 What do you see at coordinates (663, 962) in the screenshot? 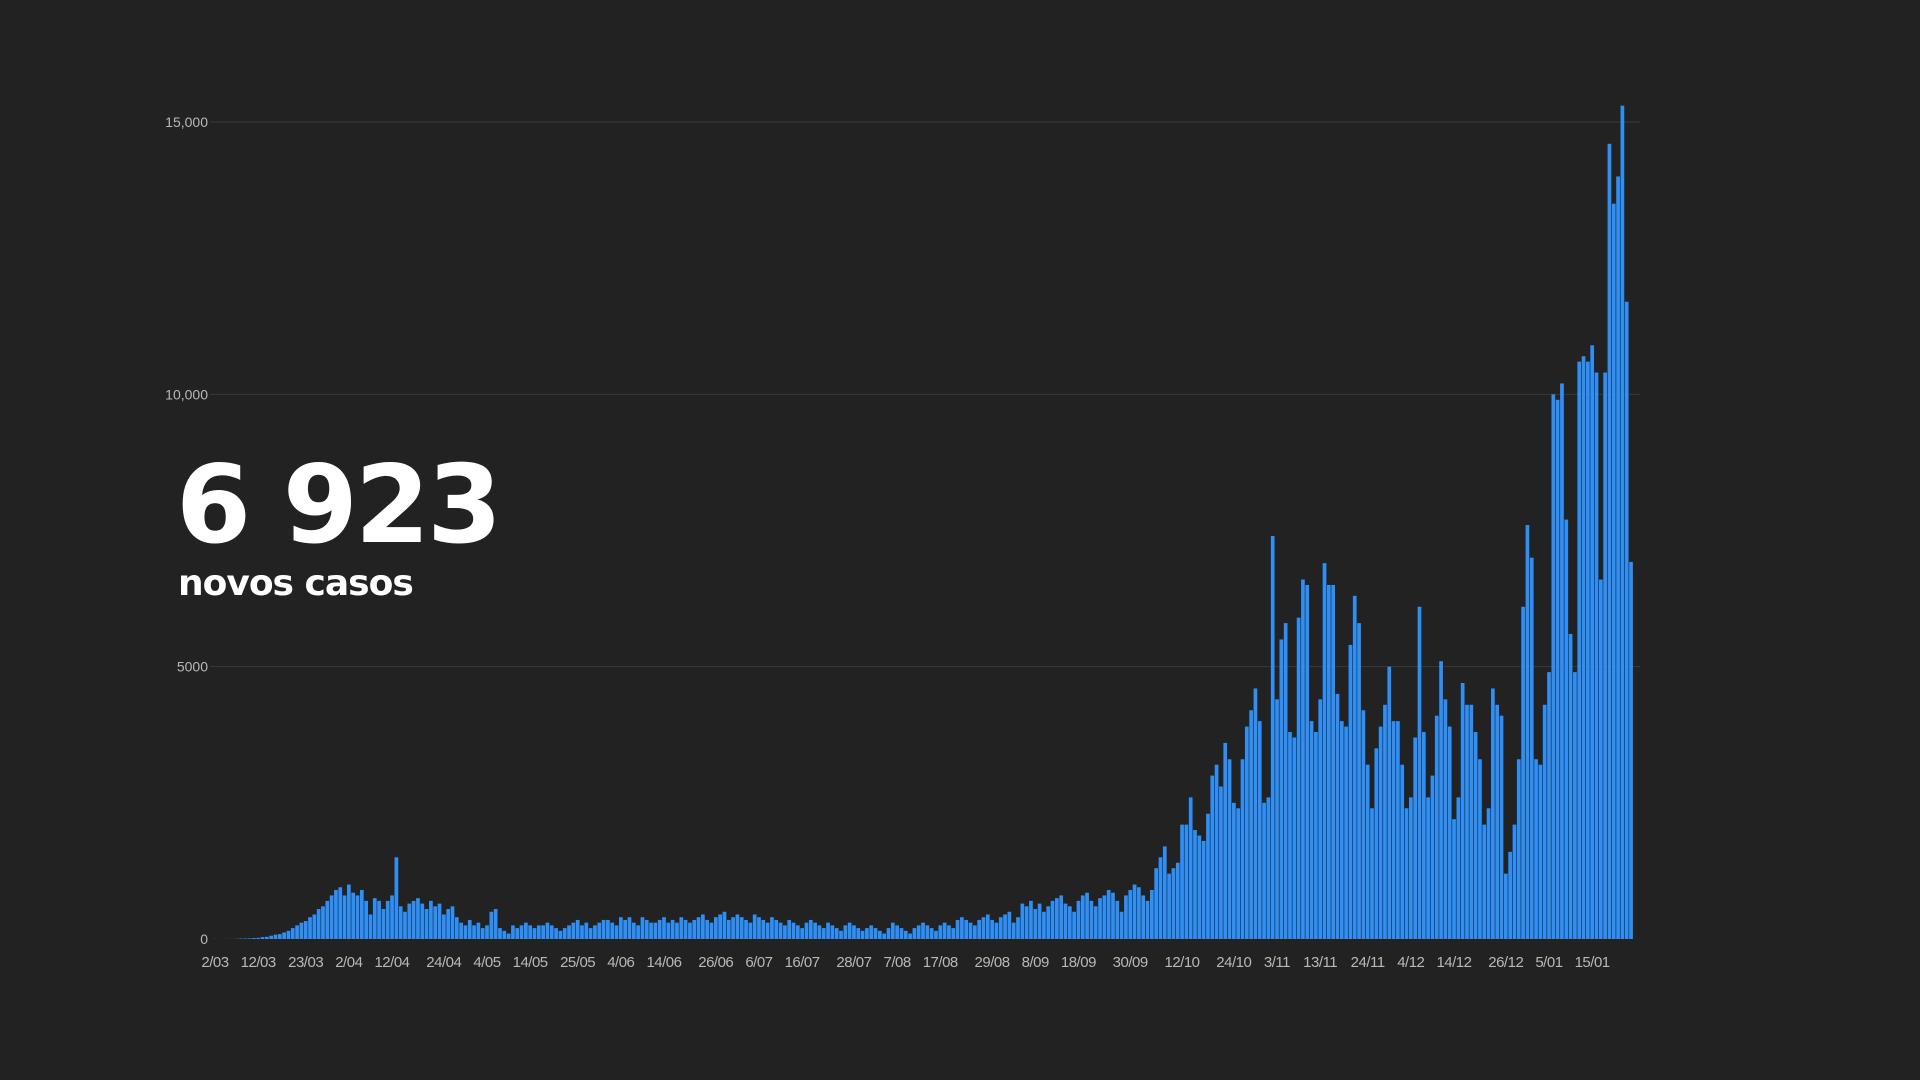
I see `x-tick-label: 14/06` at bounding box center [663, 962].